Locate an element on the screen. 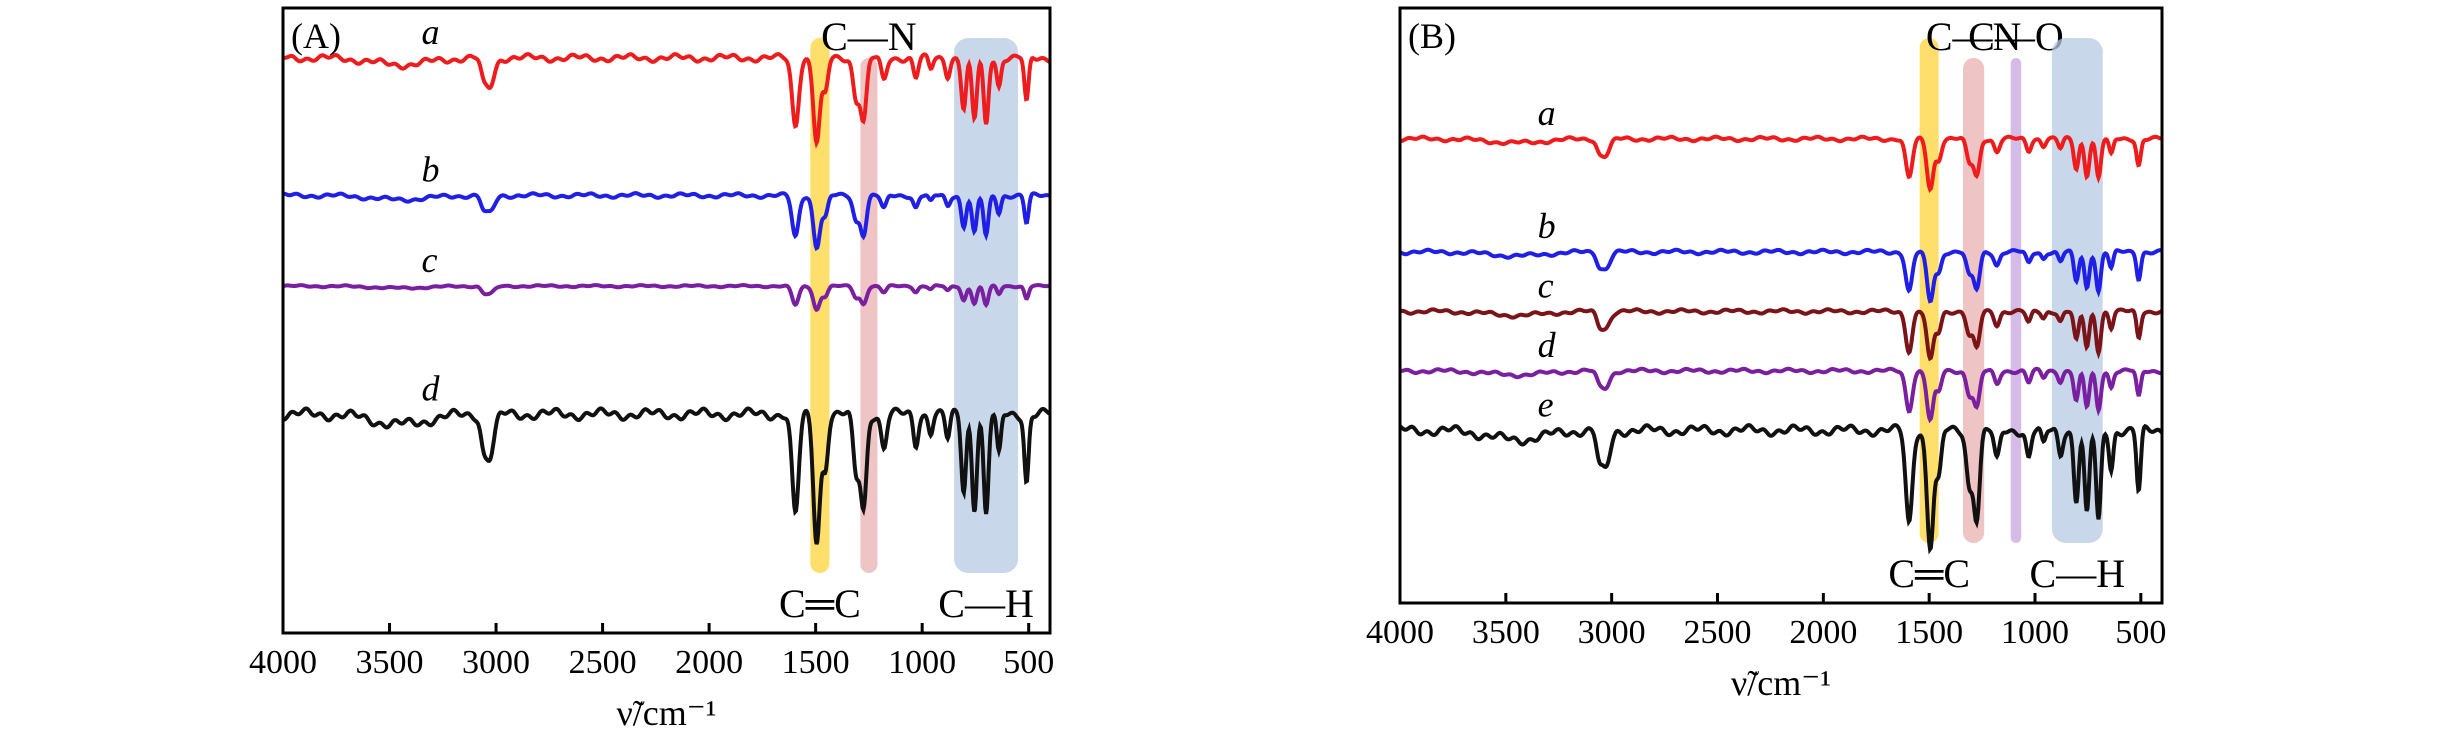  panel-label: (B) is located at coordinates (1432, 36).